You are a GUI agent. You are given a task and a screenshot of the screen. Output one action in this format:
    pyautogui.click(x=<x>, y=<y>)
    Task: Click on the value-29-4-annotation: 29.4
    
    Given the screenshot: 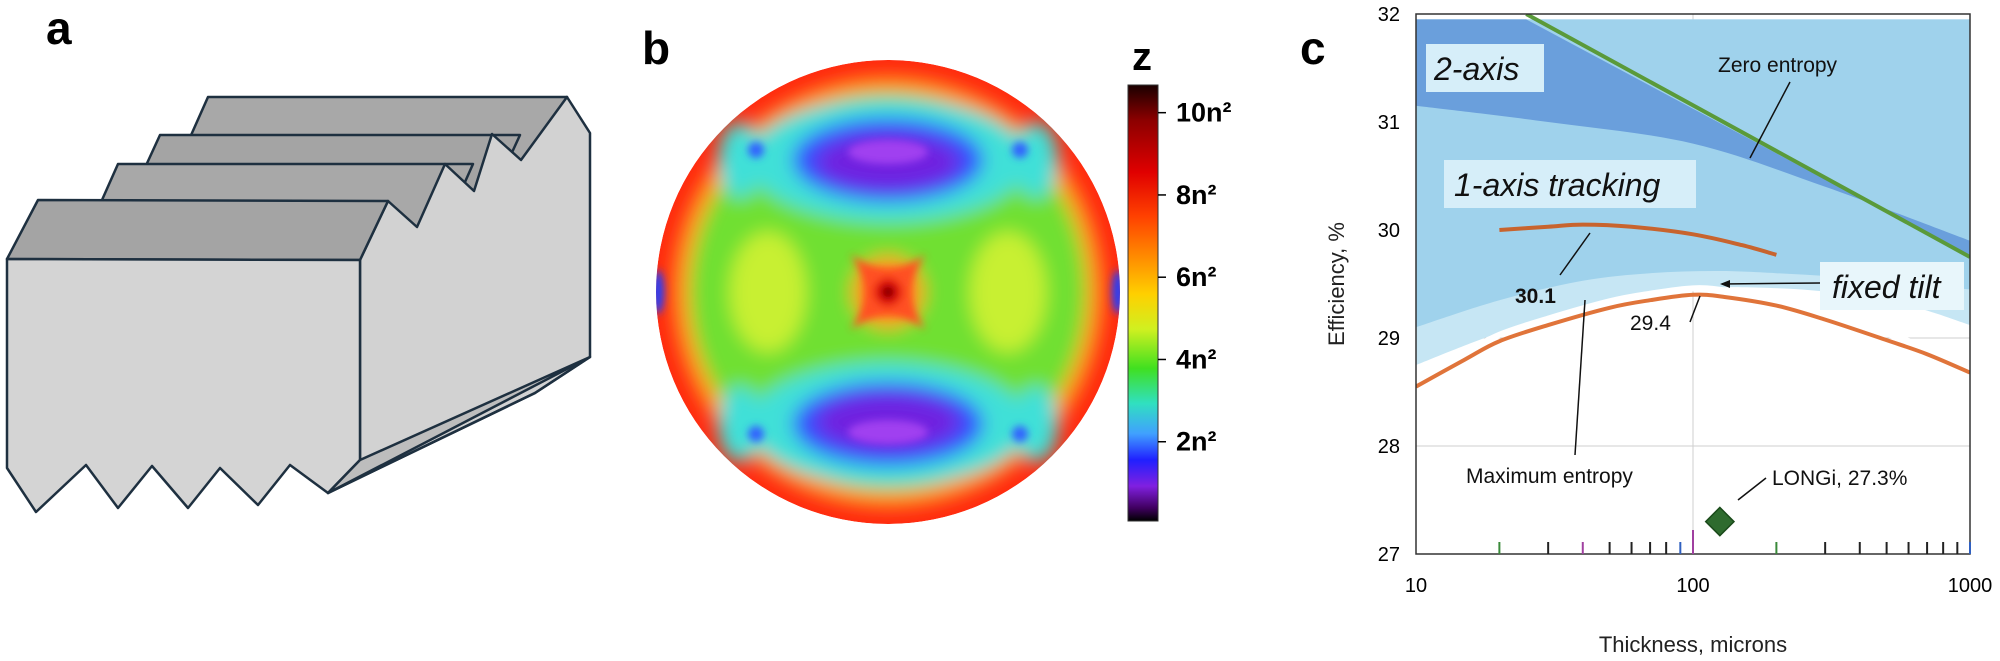 What is the action you would take?
    pyautogui.click(x=1650, y=323)
    